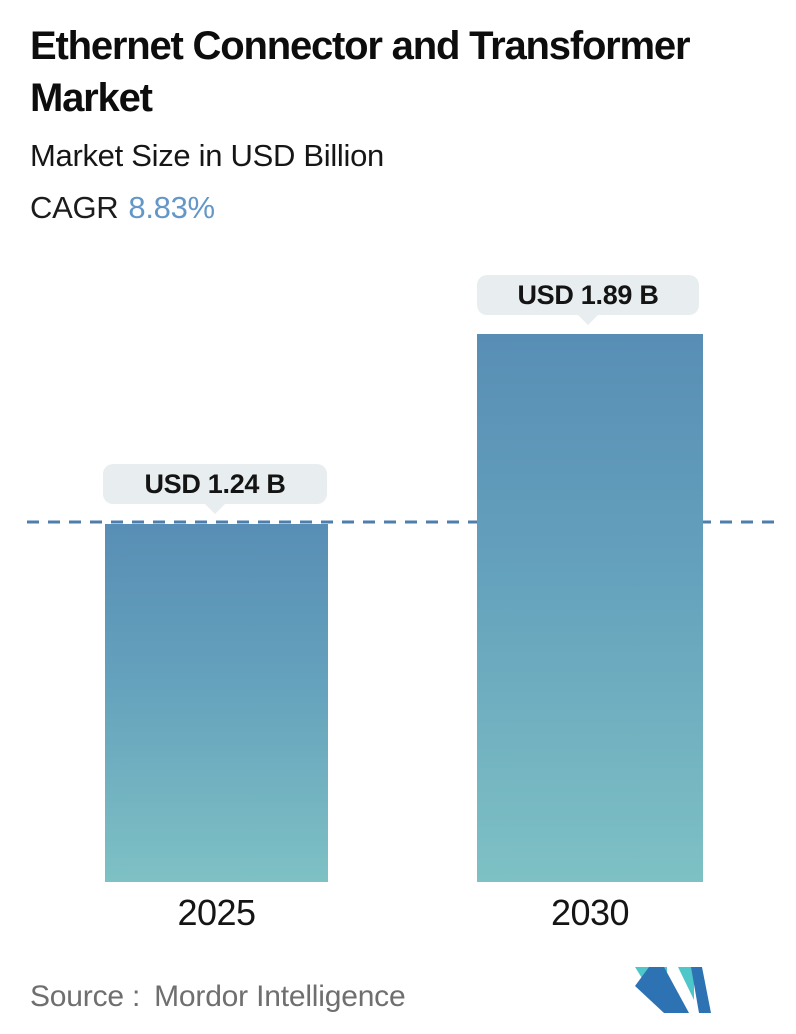 The height and width of the screenshot is (1034, 796). I want to click on bar-2025, so click(216, 703).